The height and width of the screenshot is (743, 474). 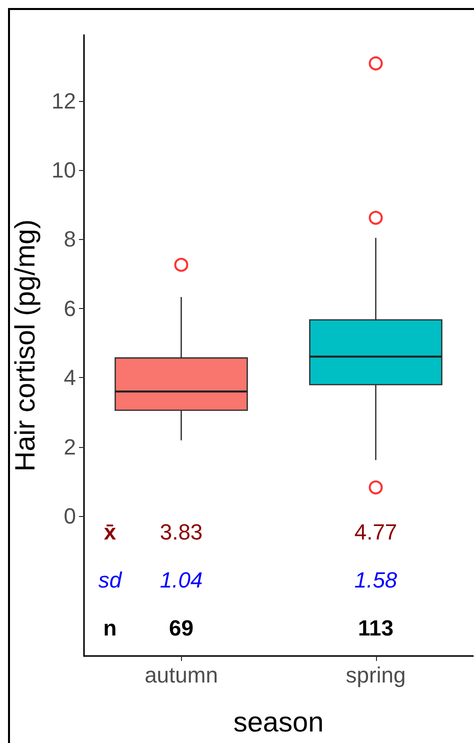 I want to click on annotation: sd, so click(x=110, y=580).